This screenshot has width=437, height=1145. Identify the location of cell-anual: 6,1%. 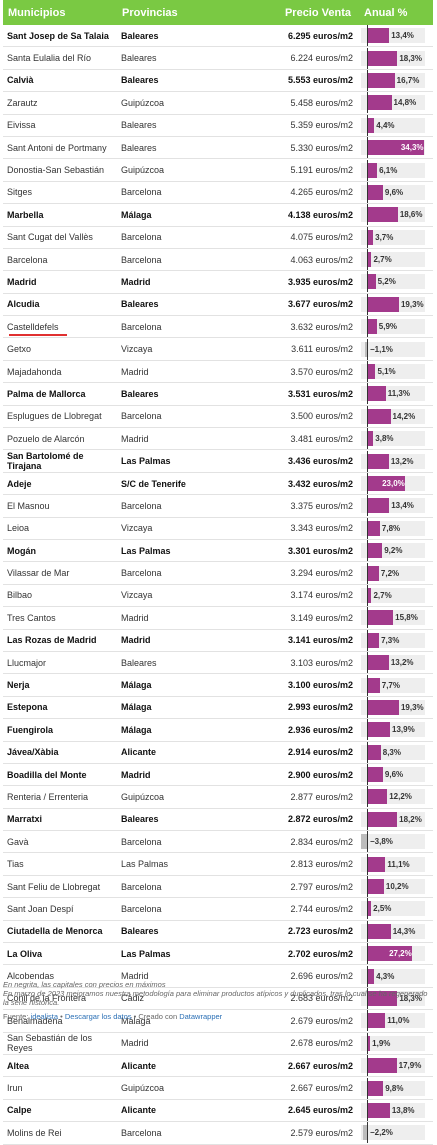
(396, 170).